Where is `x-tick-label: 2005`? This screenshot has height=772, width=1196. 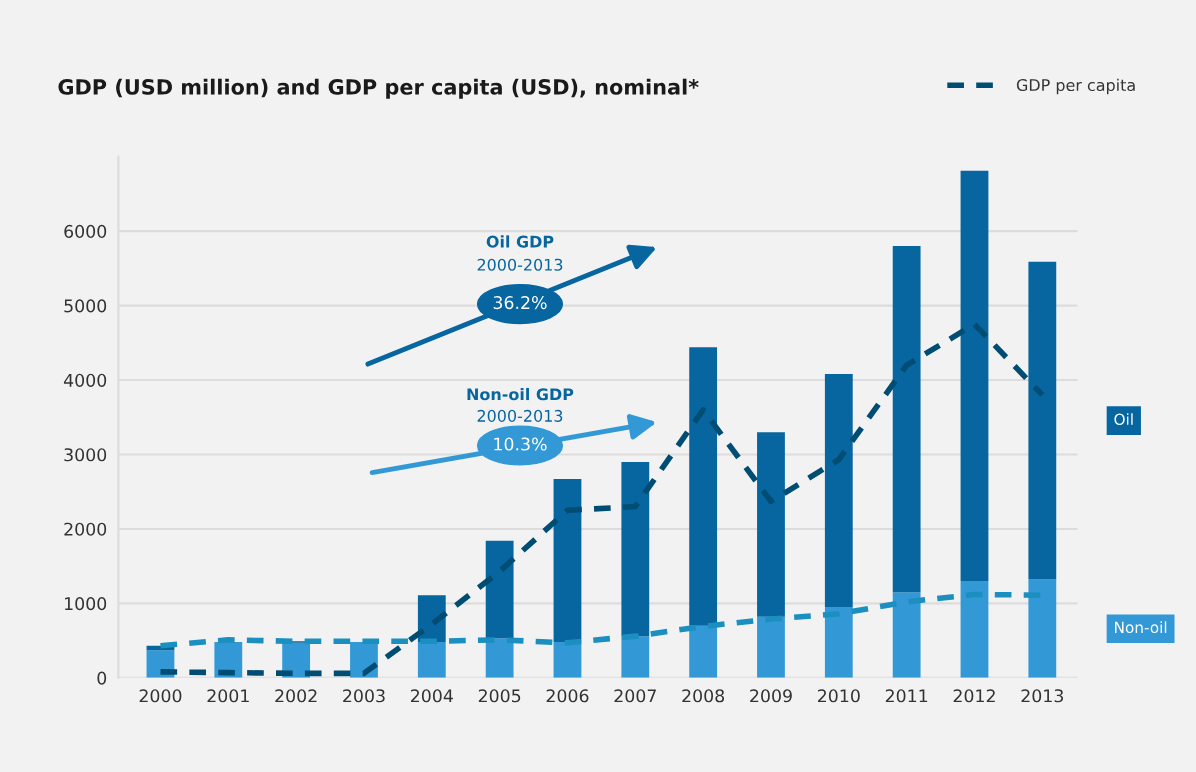 x-tick-label: 2005 is located at coordinates (499, 696).